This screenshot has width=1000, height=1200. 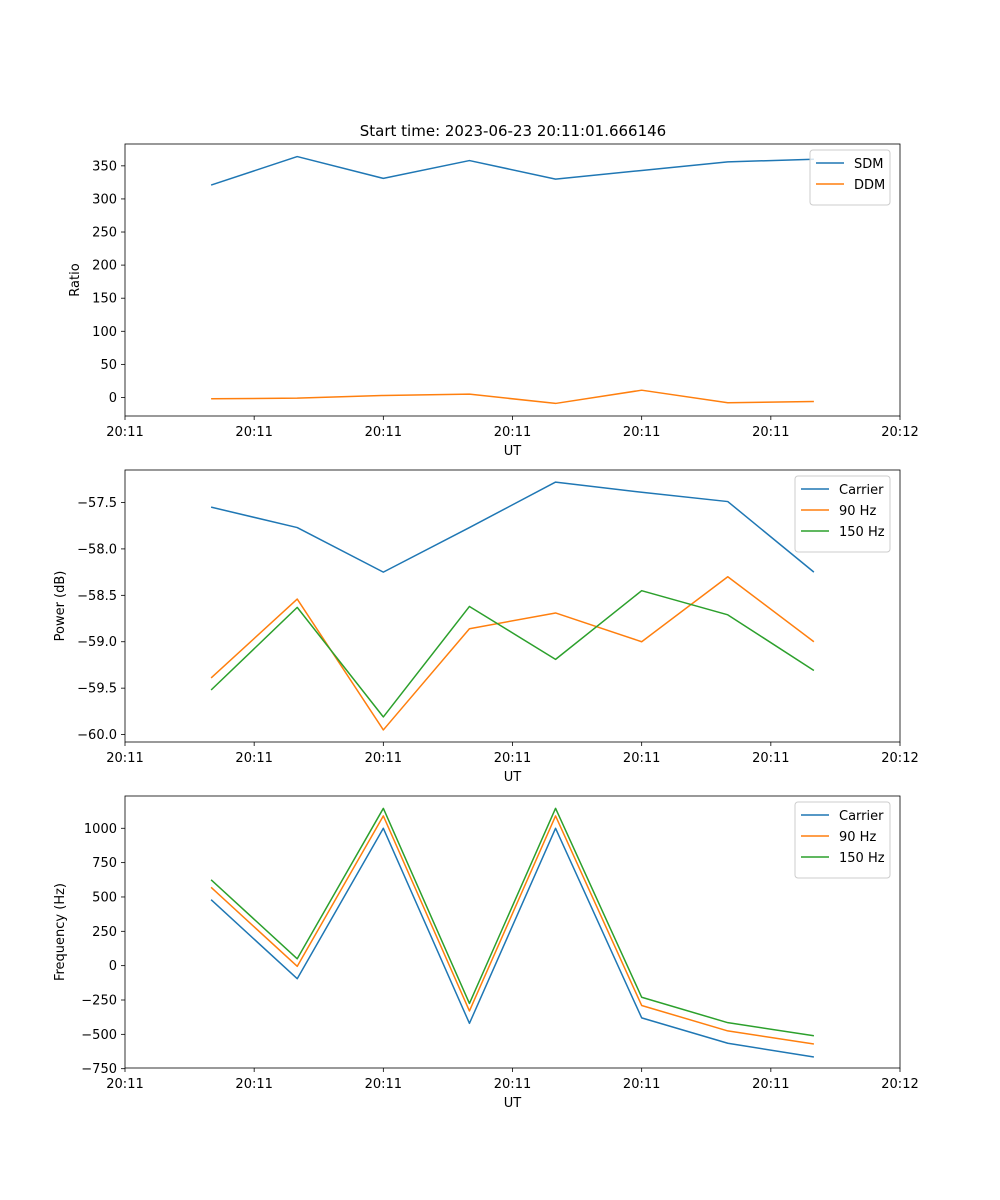 I want to click on y-tick-label: 750, so click(x=104, y=863).